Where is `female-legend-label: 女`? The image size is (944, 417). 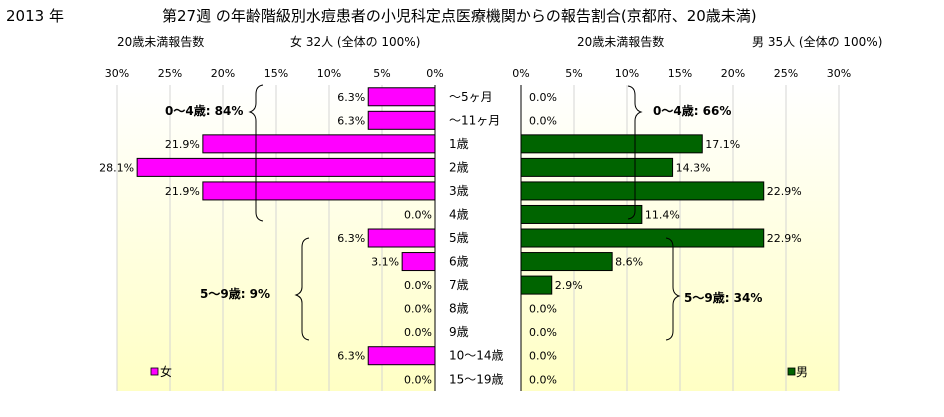
female-legend-label: 女 is located at coordinates (166, 371).